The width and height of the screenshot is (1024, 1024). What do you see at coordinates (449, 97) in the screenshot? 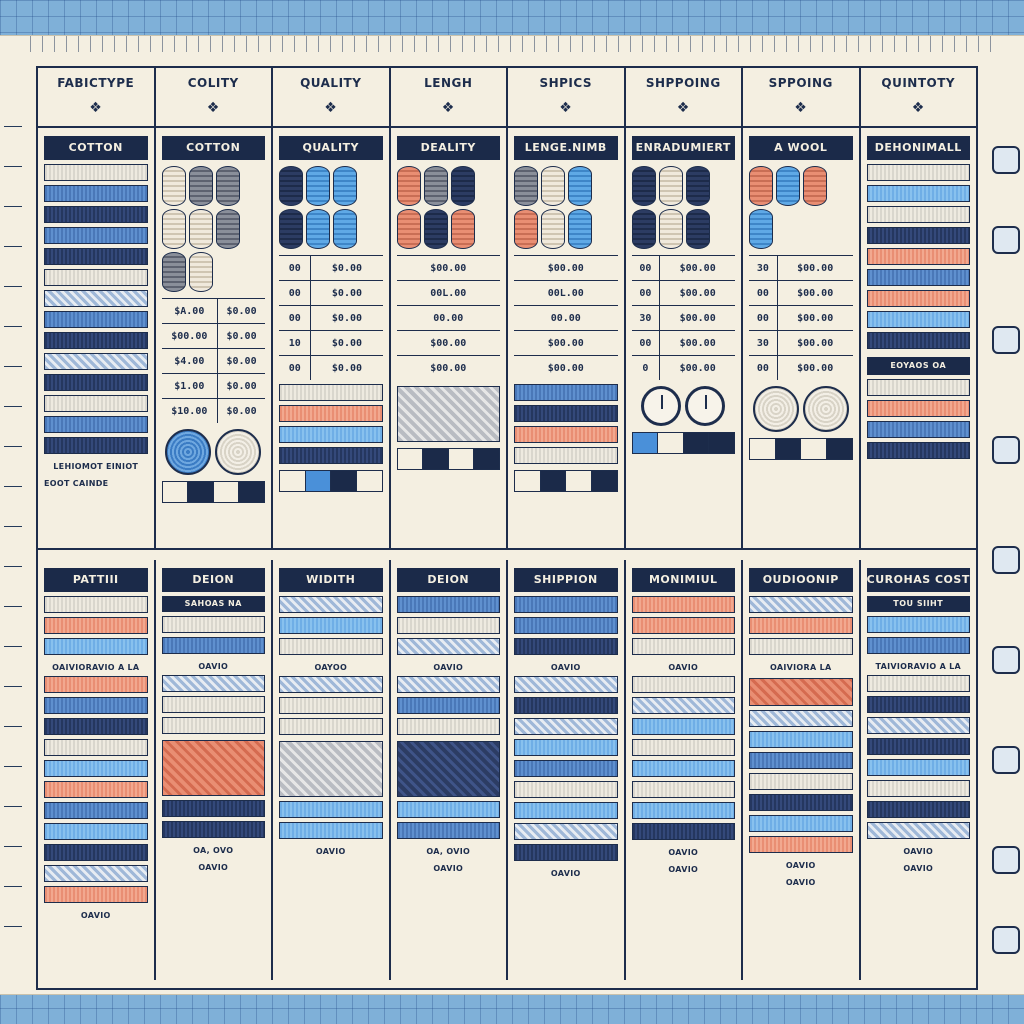
I see `header-length: LENGH ❖` at bounding box center [449, 97].